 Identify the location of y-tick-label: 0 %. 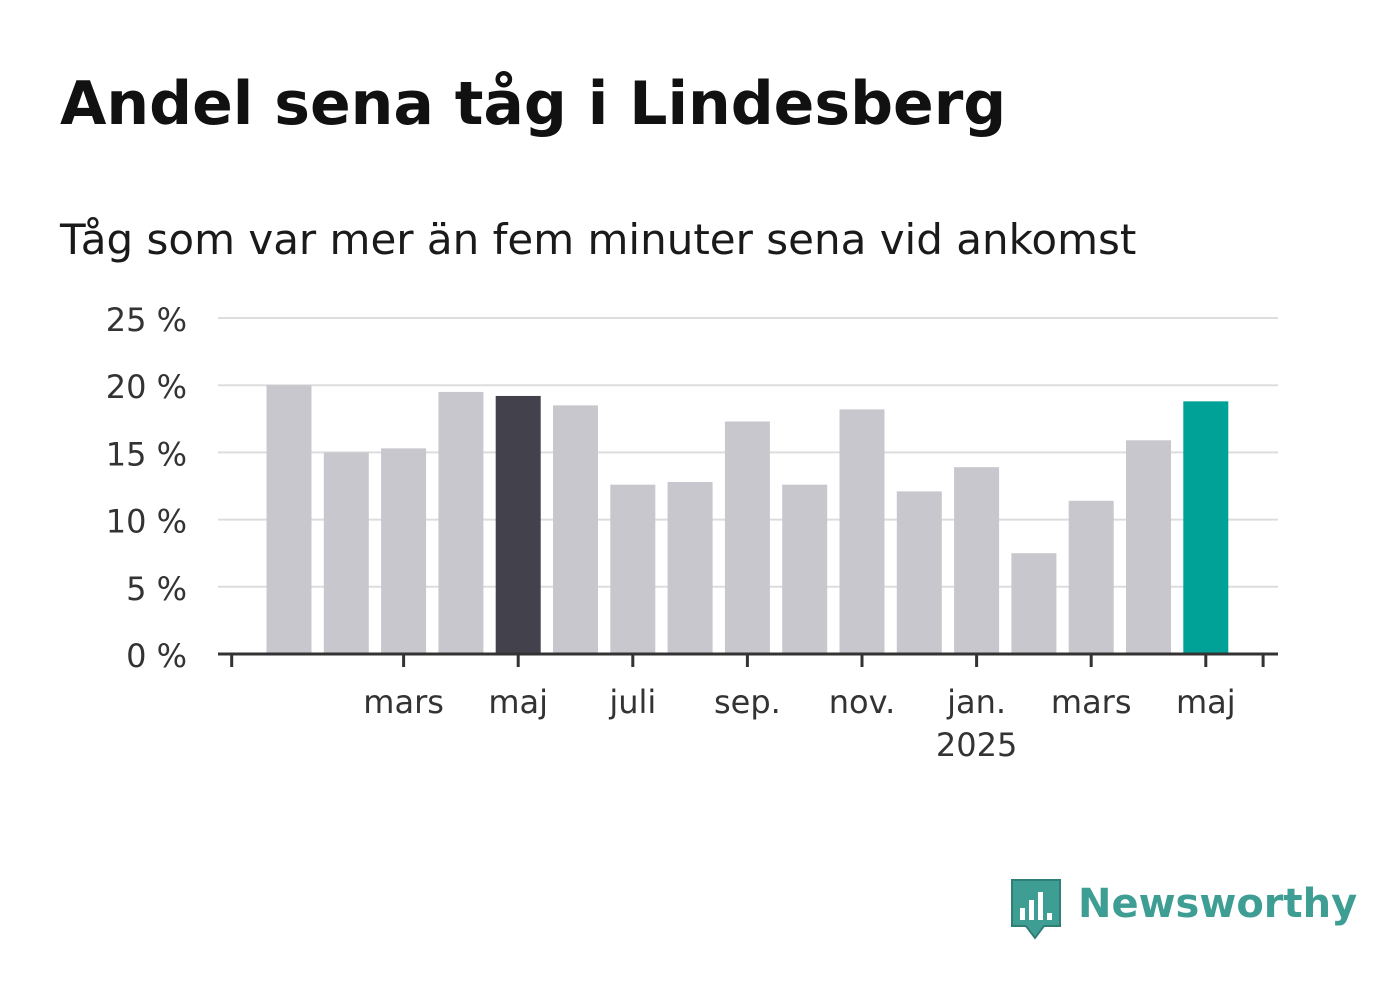
(156, 656).